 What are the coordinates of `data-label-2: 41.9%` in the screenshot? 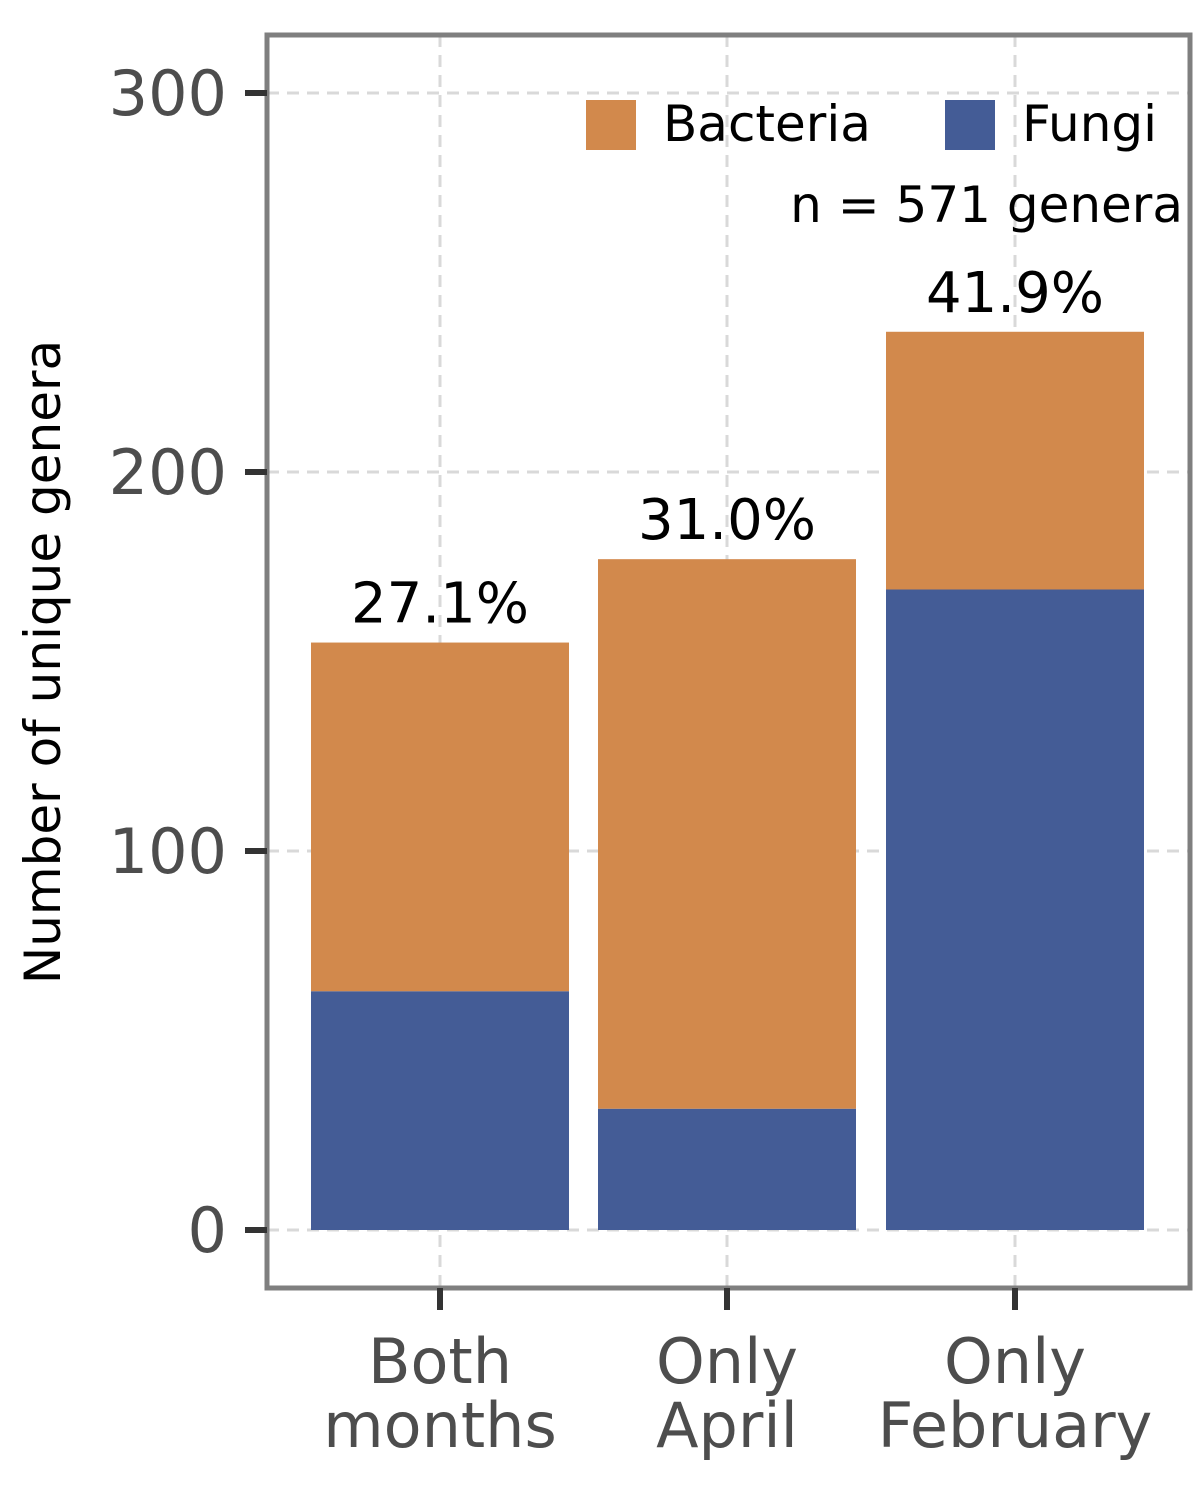 It's located at (1015, 293).